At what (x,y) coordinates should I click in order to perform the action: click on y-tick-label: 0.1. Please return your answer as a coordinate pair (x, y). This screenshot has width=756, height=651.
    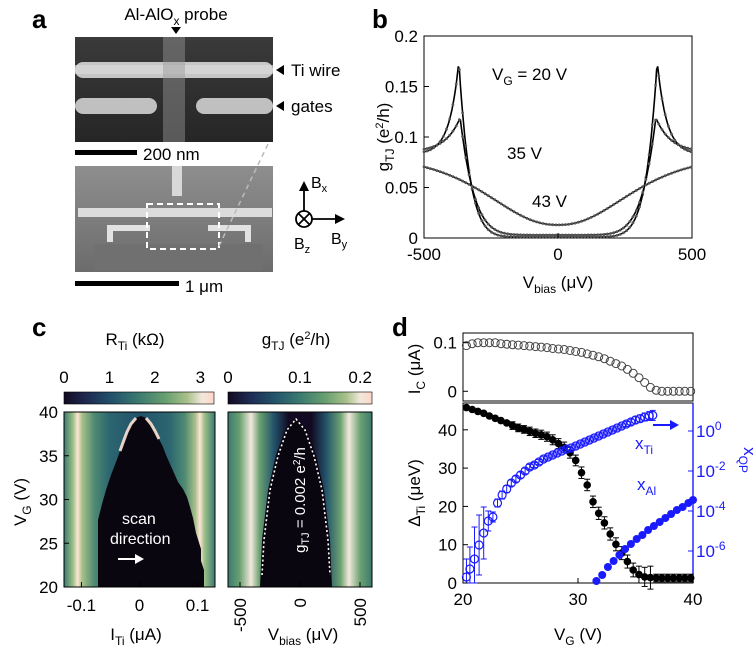
    Looking at the image, I should click on (445, 343).